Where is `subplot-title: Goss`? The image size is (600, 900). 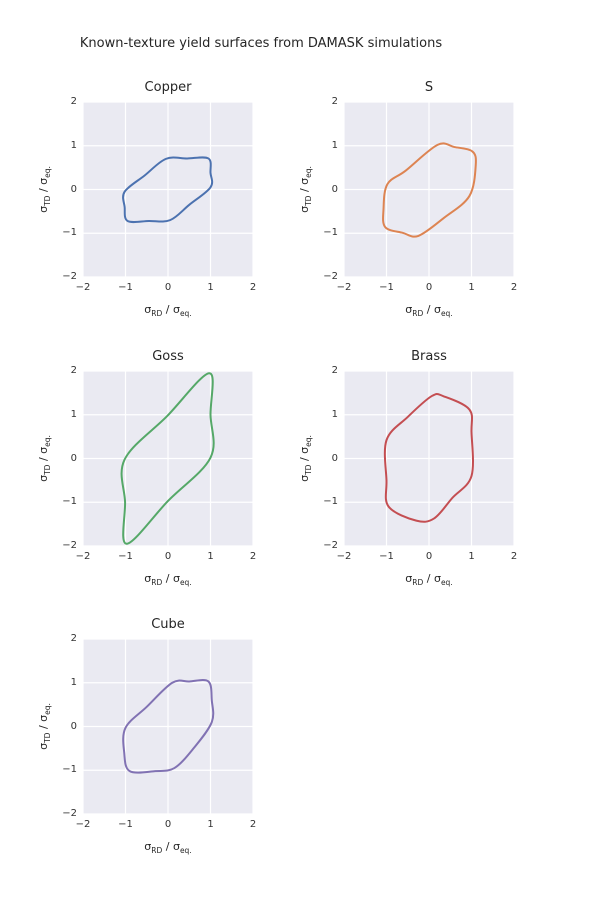
subplot-title: Goss is located at coordinates (168, 356).